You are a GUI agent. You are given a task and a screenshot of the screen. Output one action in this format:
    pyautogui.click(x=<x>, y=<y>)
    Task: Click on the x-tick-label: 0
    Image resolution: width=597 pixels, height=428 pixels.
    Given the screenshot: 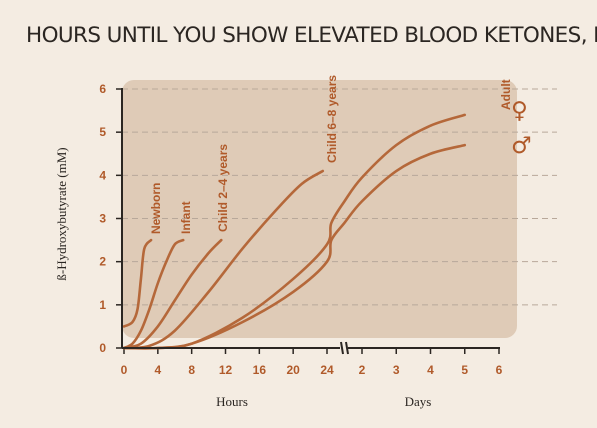 What is the action you would take?
    pyautogui.click(x=124, y=370)
    